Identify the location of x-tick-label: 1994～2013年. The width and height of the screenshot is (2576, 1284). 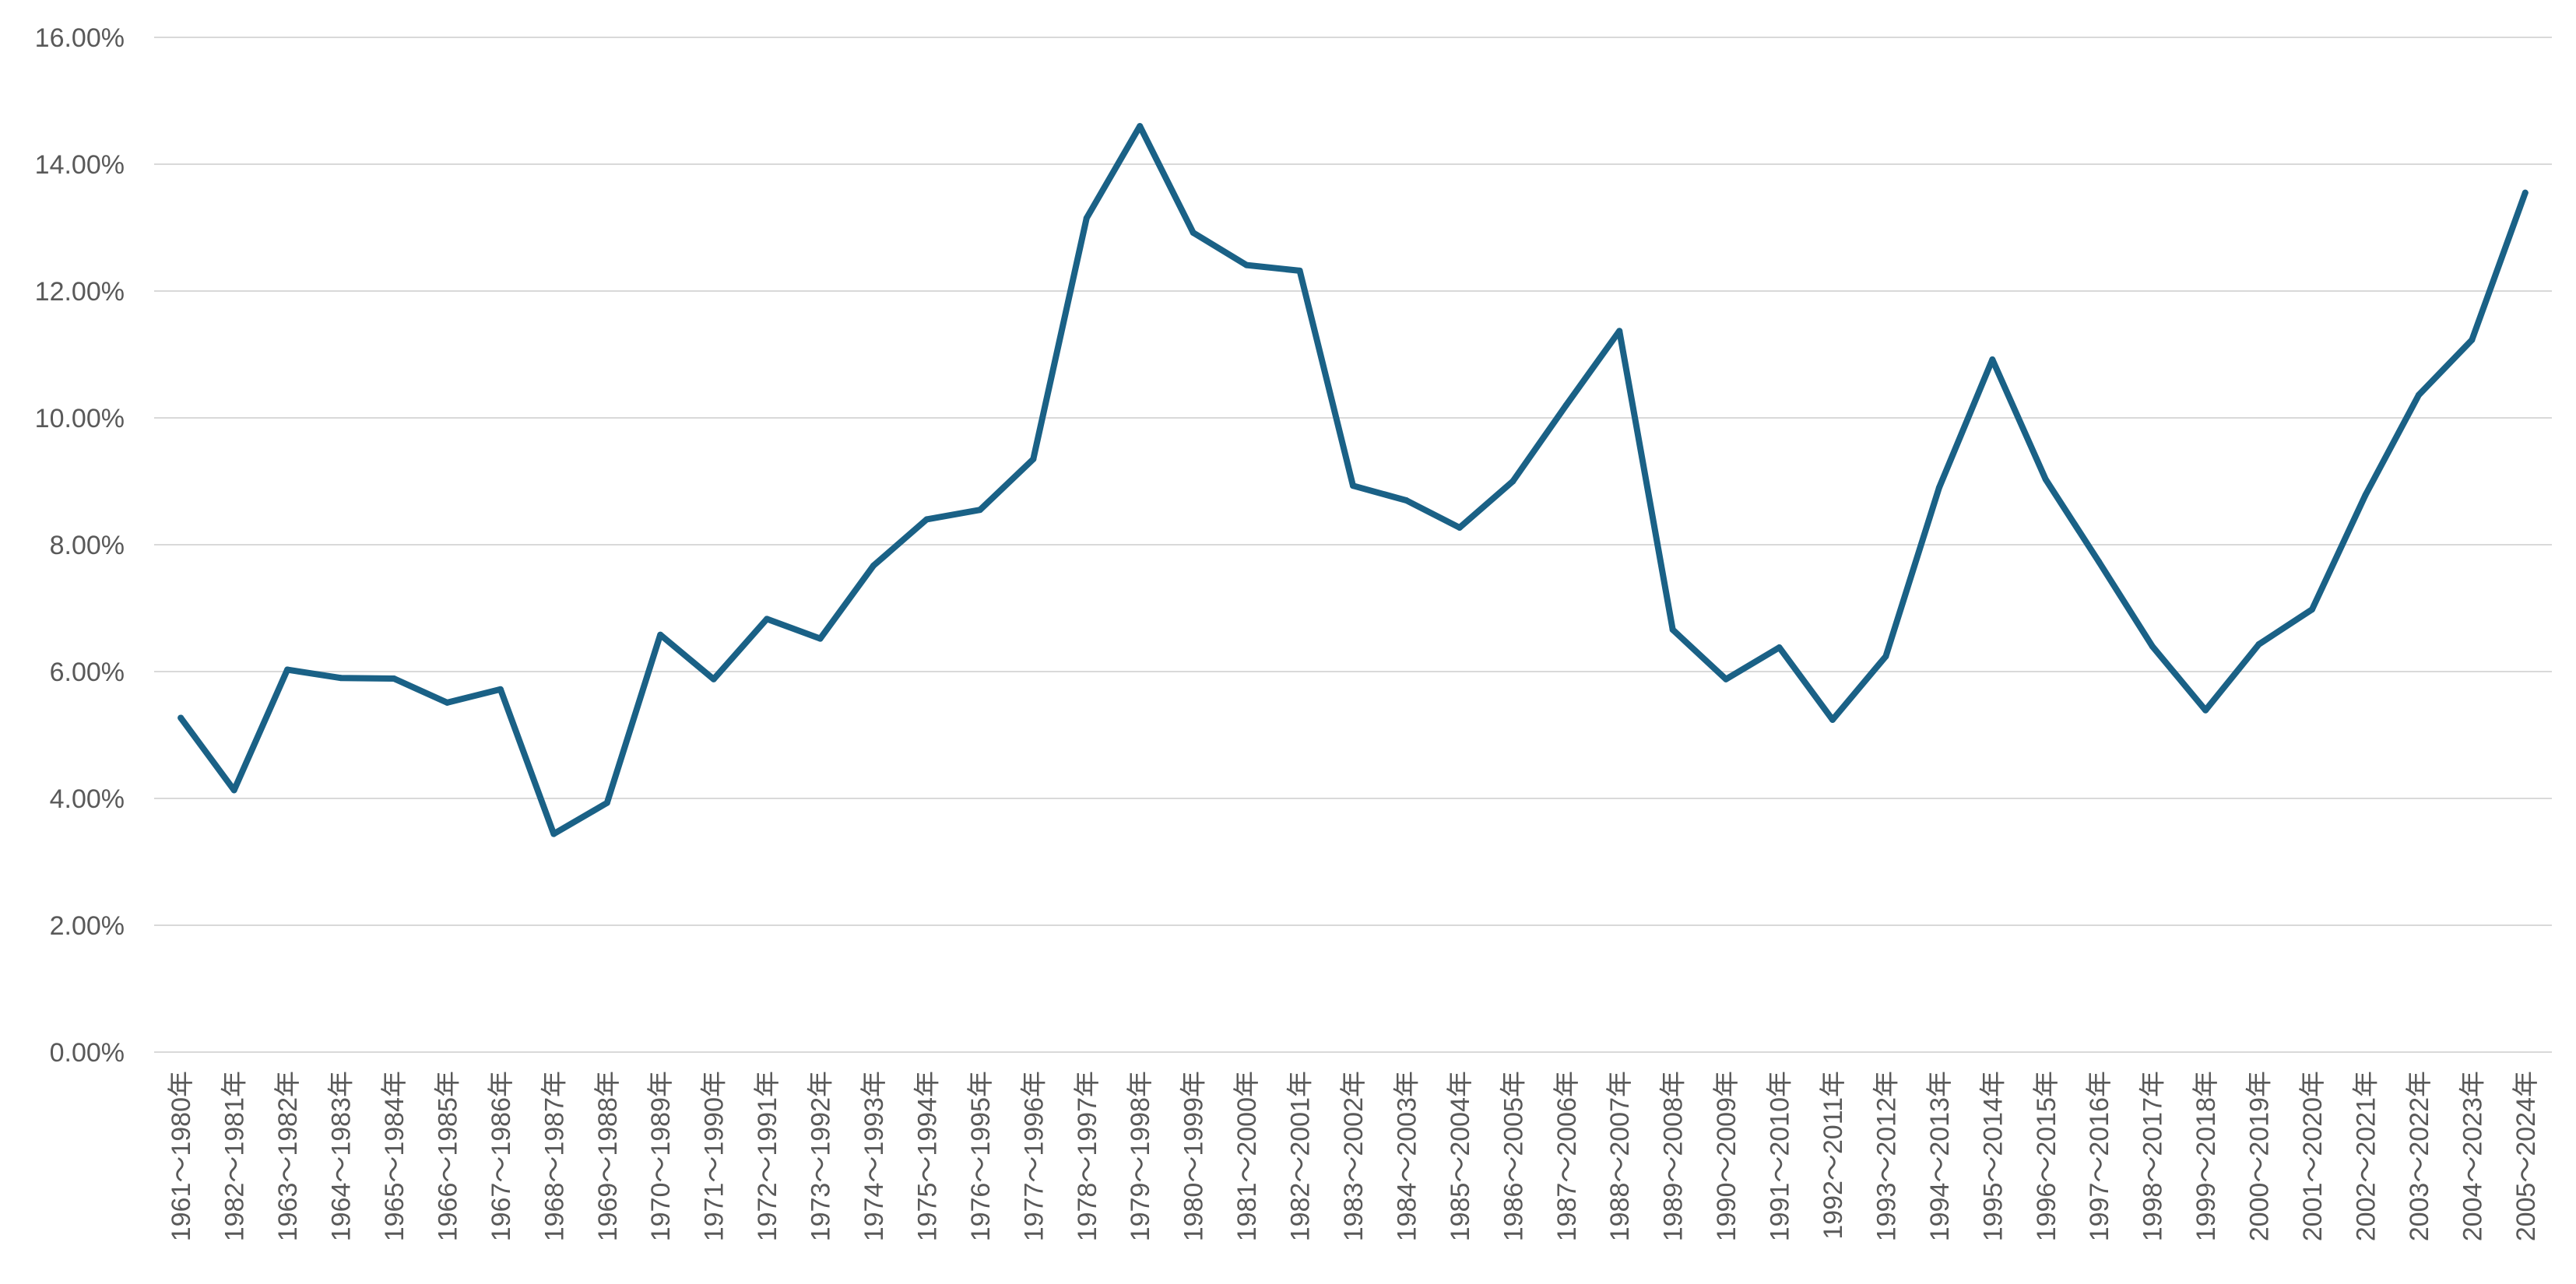
(1940, 1156).